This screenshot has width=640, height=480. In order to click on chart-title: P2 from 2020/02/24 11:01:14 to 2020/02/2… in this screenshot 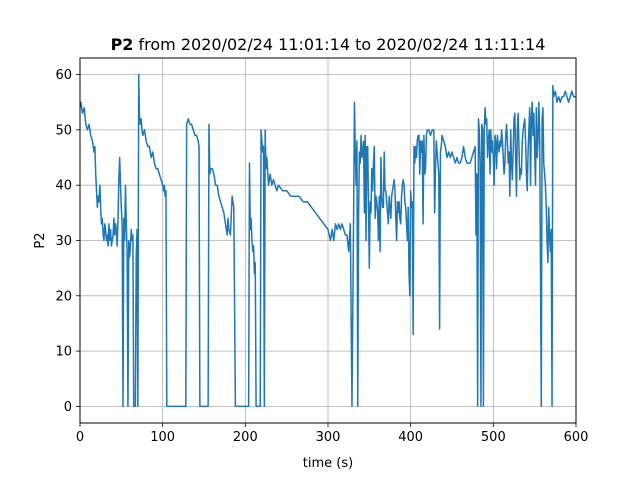, I will do `click(328, 44)`.